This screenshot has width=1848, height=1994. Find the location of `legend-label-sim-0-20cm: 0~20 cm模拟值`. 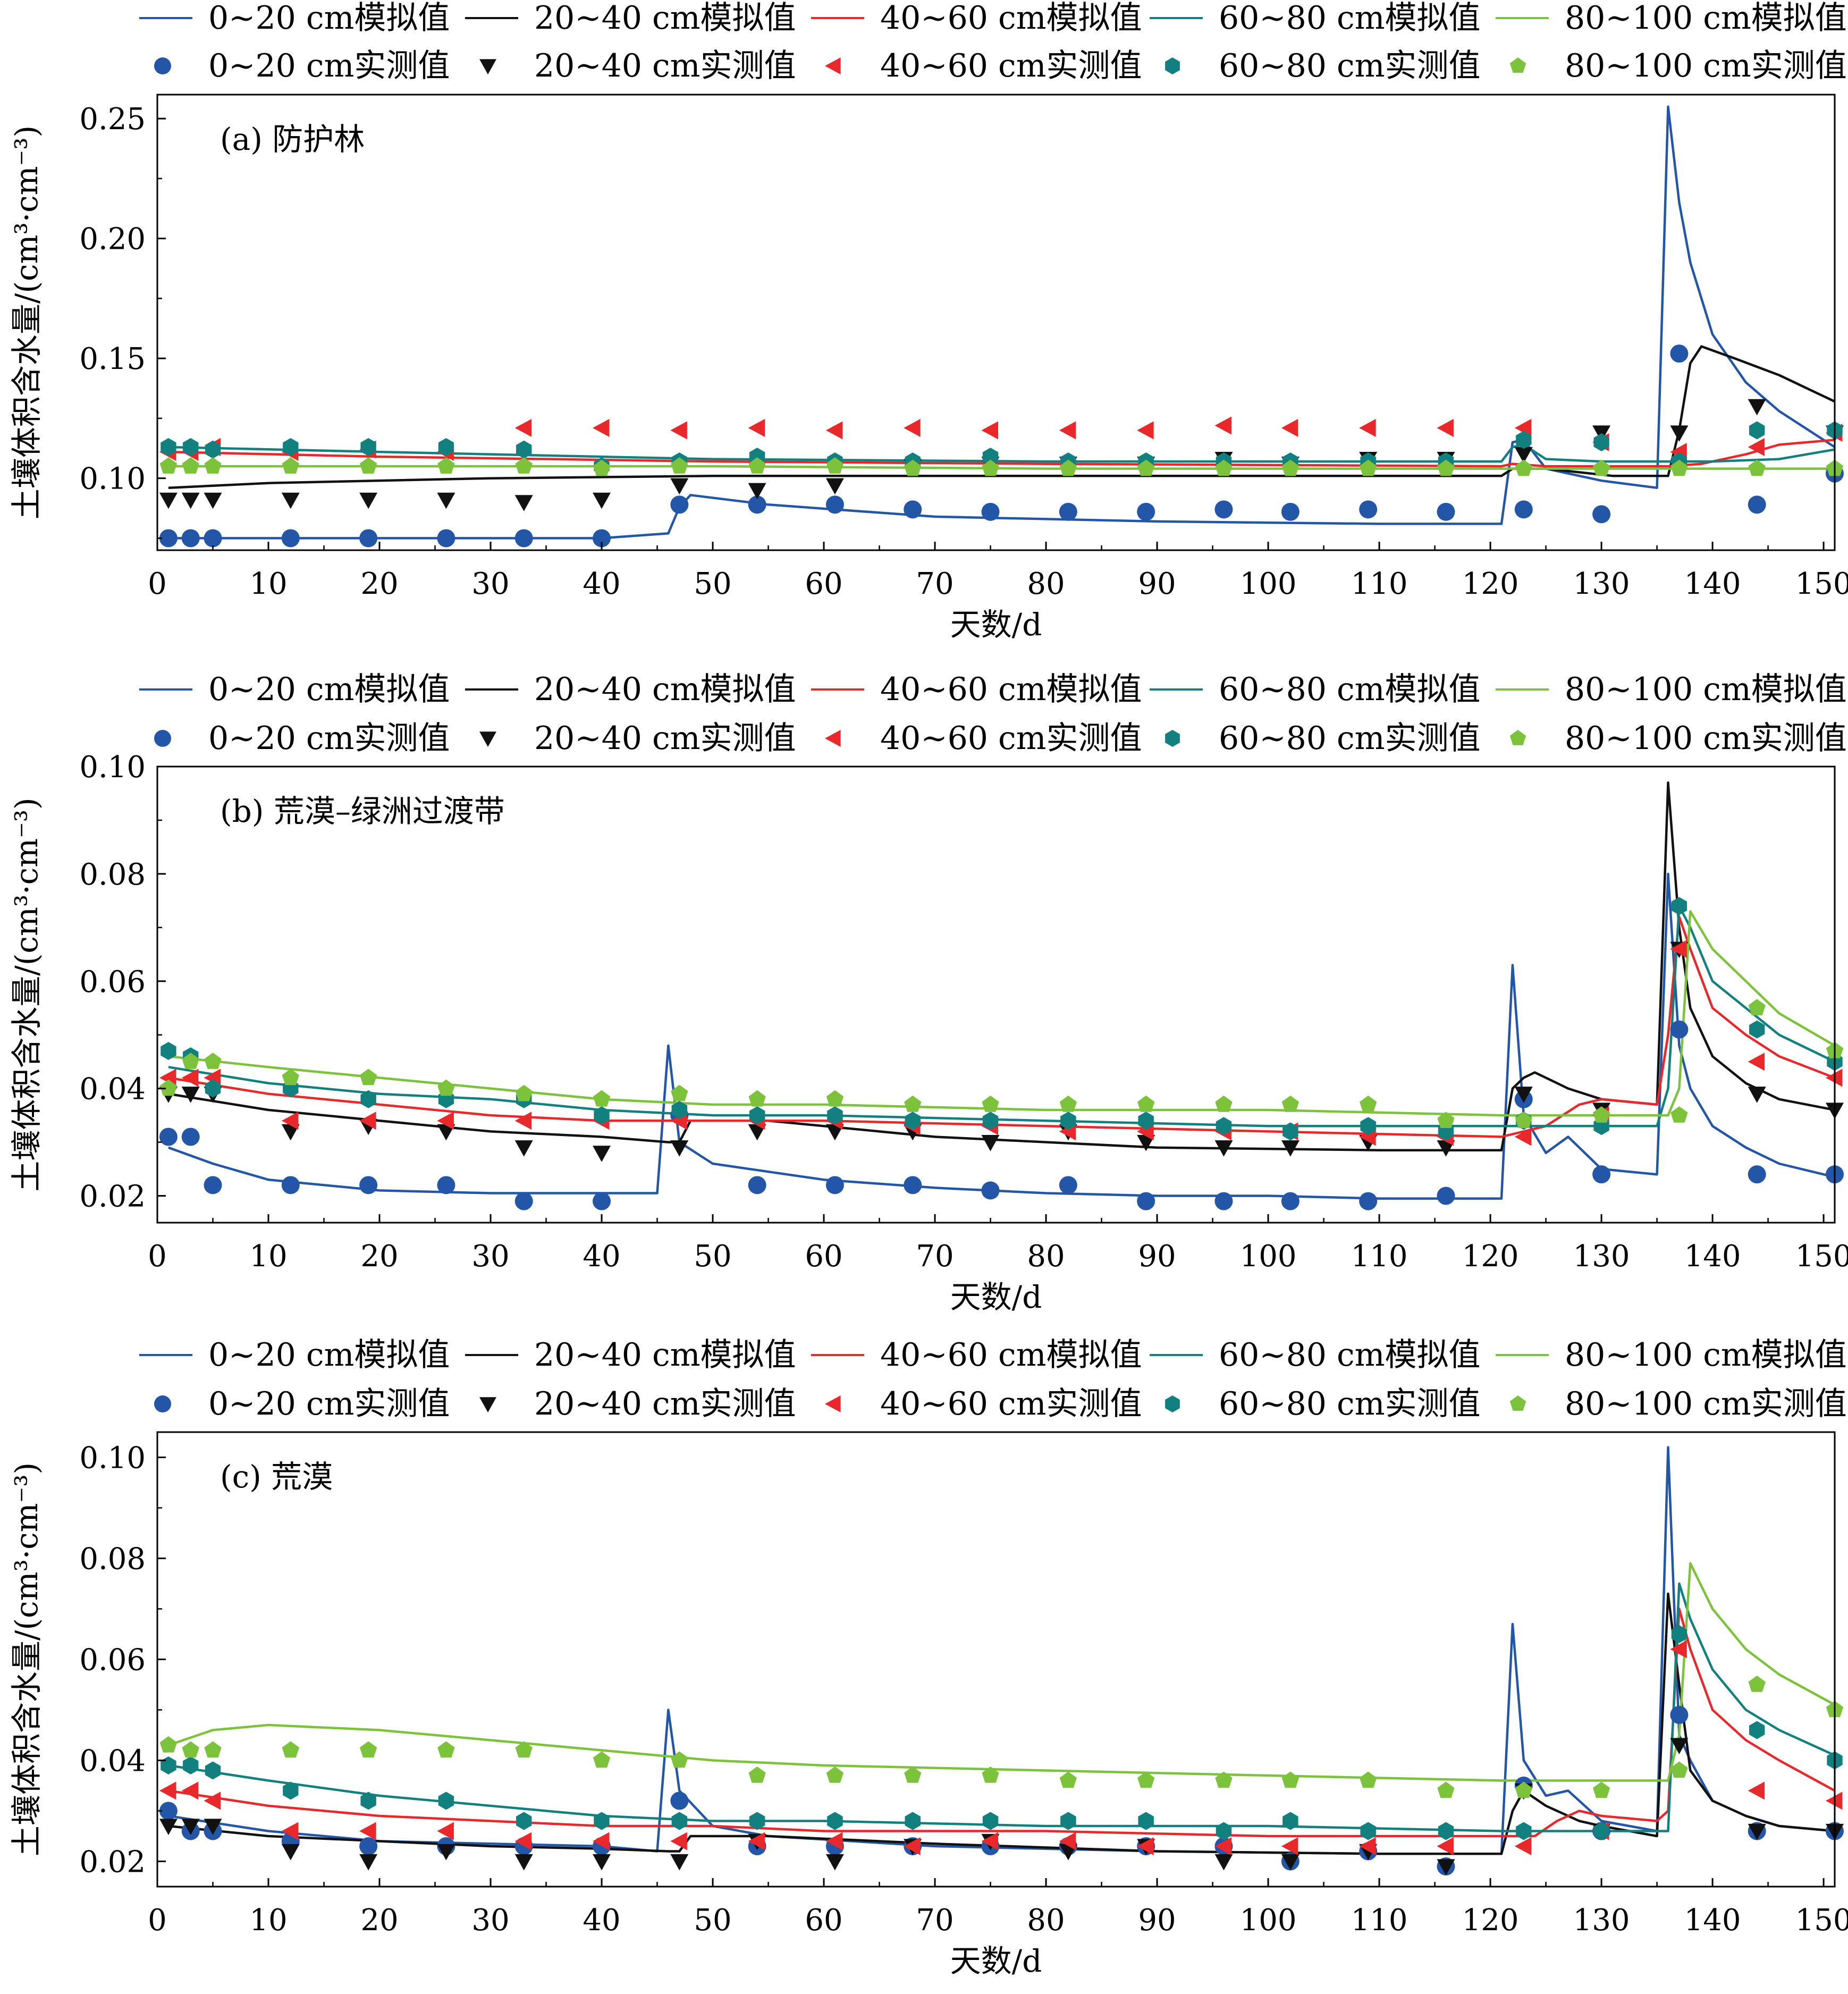

legend-label-sim-0-20cm: 0~20 cm模拟值 is located at coordinates (329, 18).